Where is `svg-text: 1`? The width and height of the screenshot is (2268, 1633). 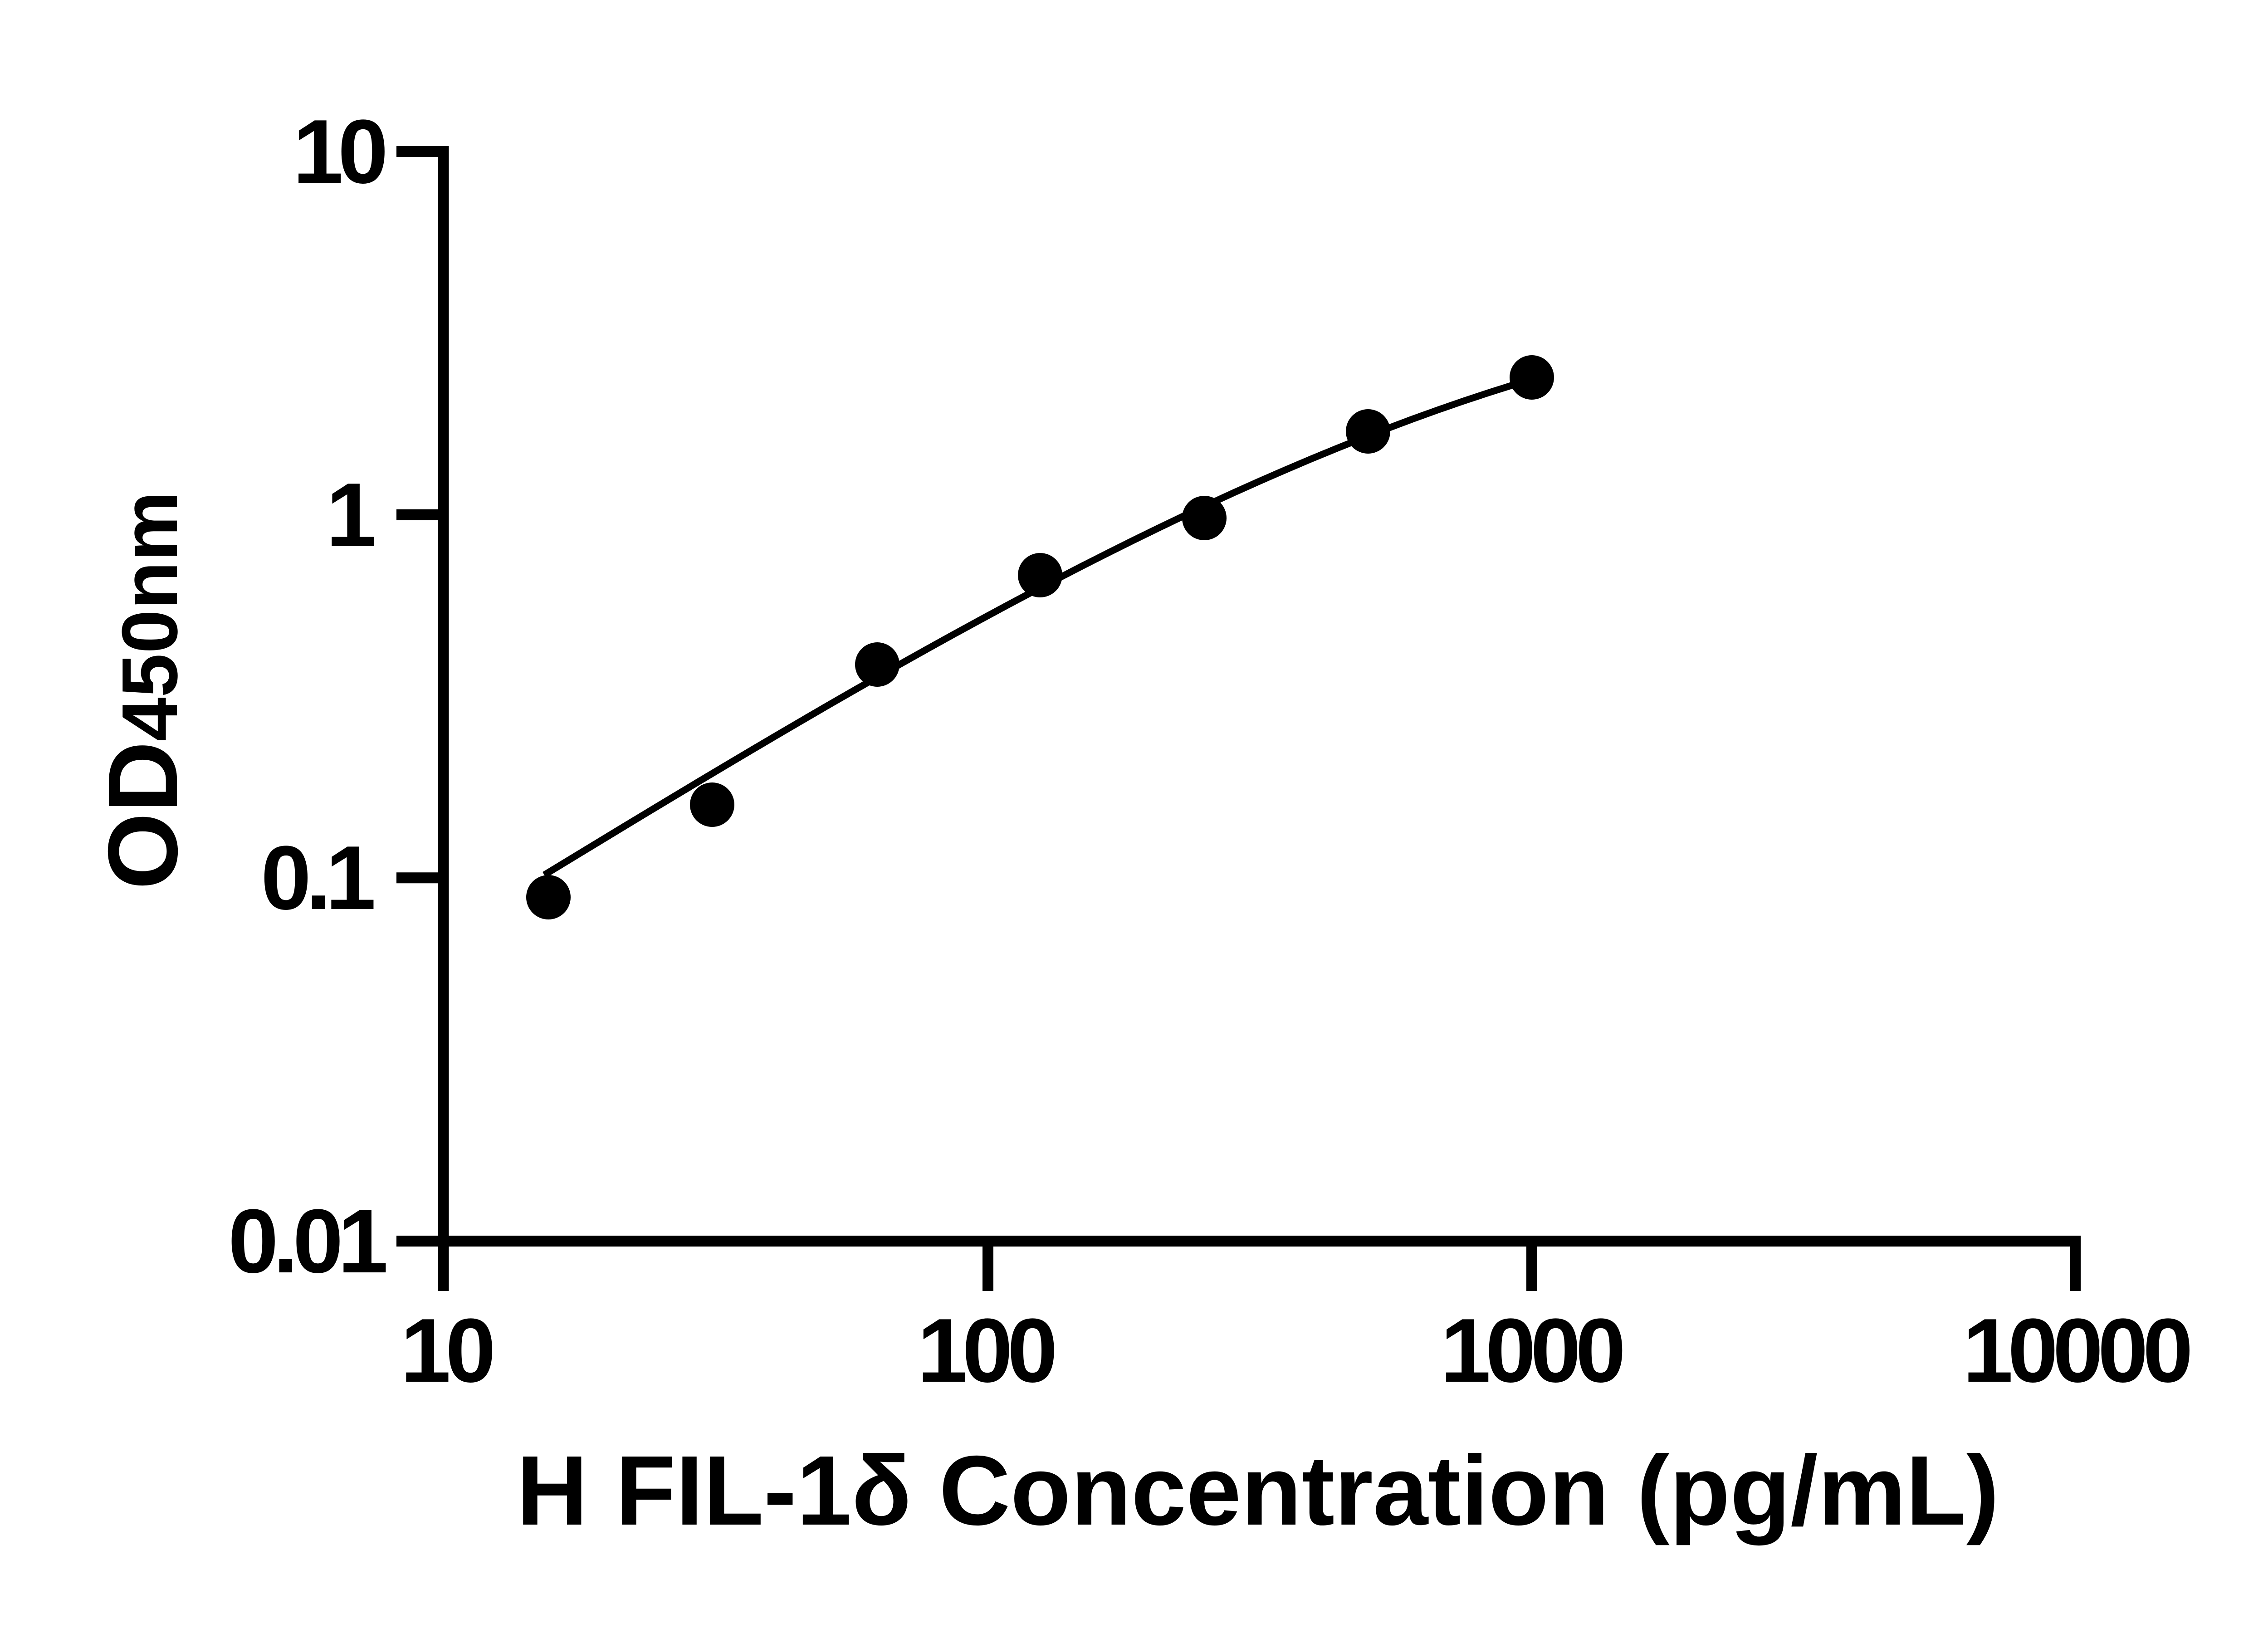 svg-text: 1 is located at coordinates (350, 515).